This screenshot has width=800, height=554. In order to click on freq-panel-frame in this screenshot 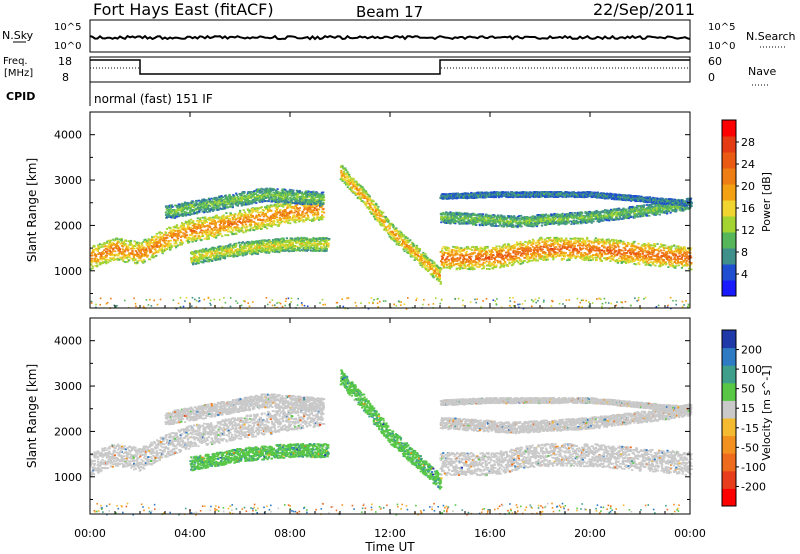, I will do `click(390, 69)`.